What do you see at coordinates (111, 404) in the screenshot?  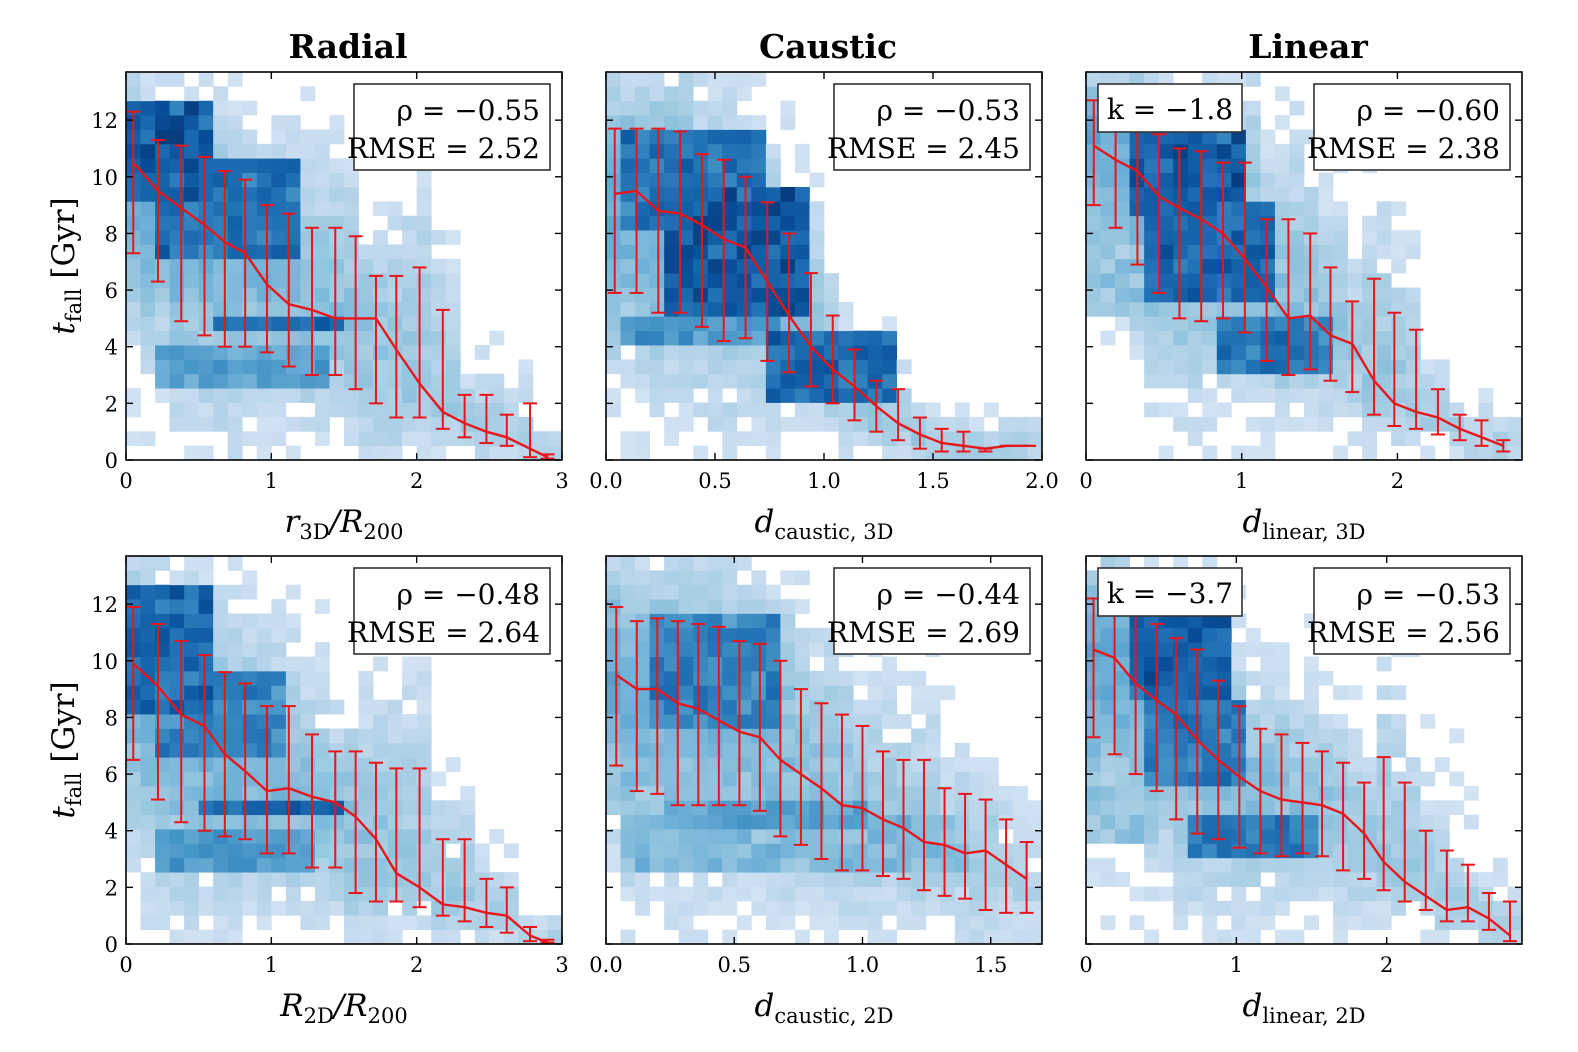 I see `y-tick-label: 2` at bounding box center [111, 404].